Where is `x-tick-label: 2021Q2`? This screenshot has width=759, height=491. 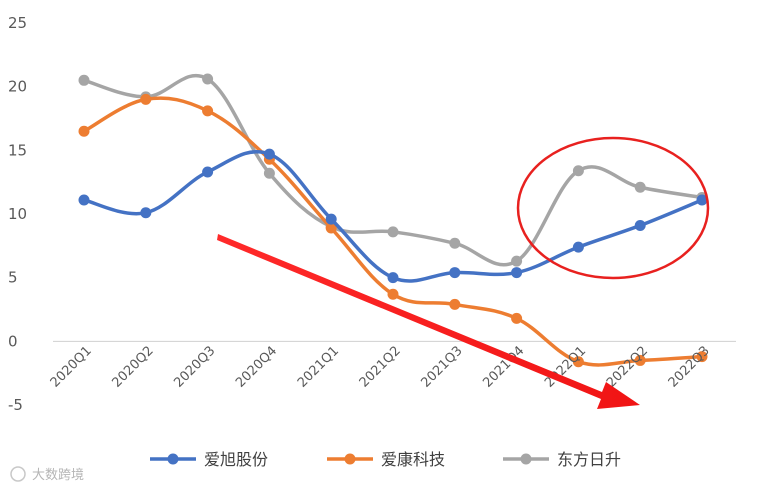 x-tick-label: 2021Q2 is located at coordinates (380, 367).